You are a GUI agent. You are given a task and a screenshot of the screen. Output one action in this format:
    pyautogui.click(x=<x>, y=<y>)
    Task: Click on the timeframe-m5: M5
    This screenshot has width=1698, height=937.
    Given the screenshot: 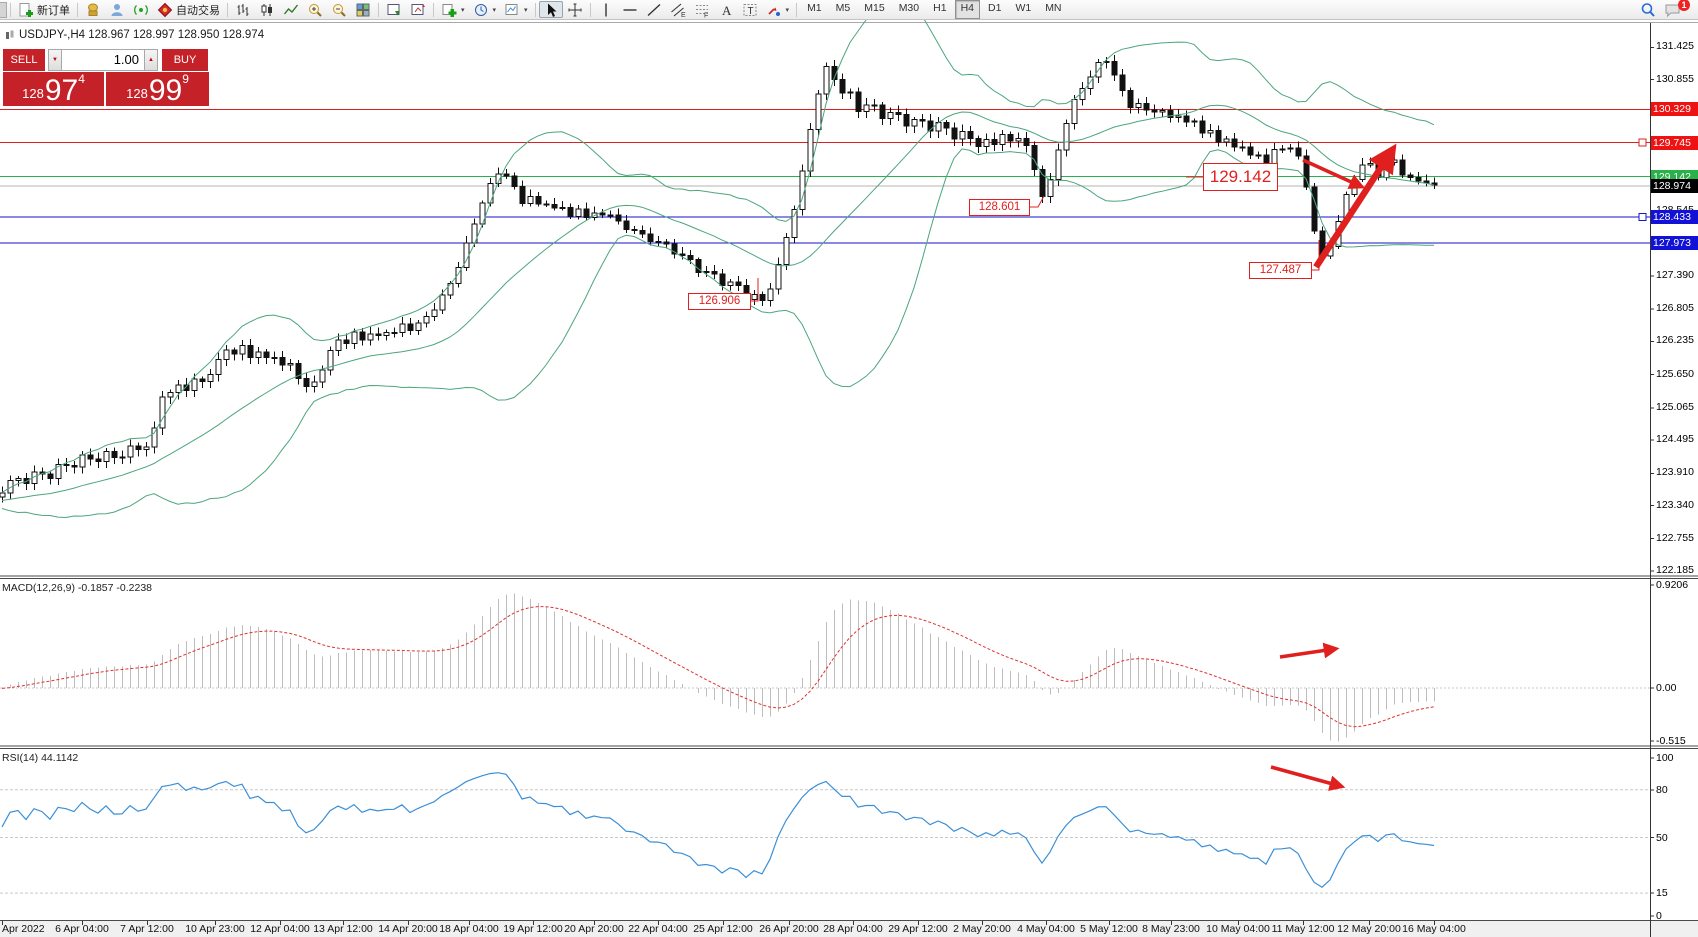 What is the action you would take?
    pyautogui.click(x=843, y=8)
    